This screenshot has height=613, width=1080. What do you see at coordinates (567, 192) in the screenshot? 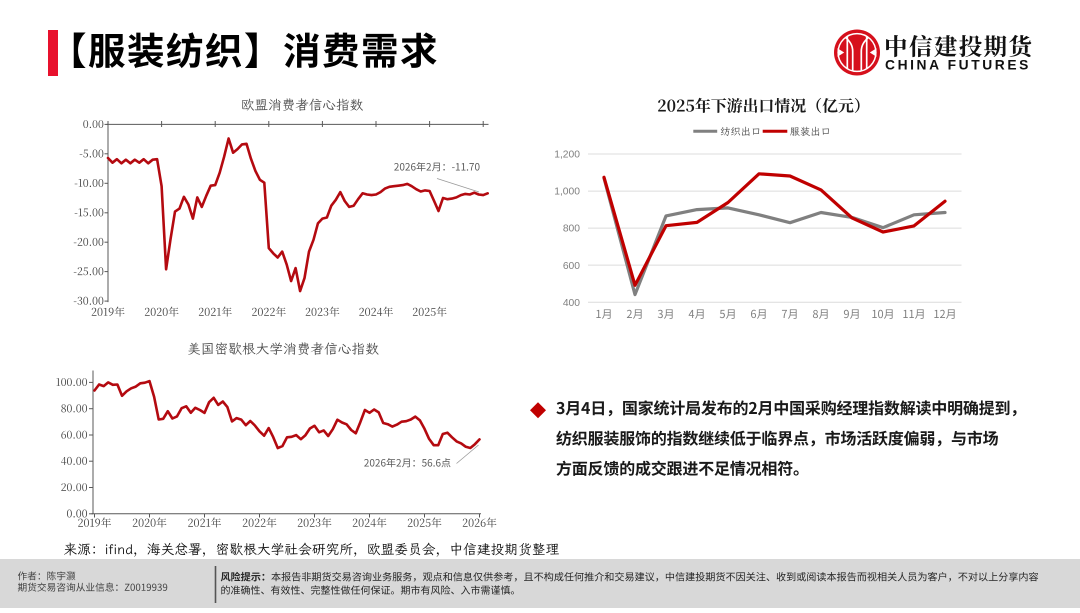
I see `svg-text: 1,000` at bounding box center [567, 192].